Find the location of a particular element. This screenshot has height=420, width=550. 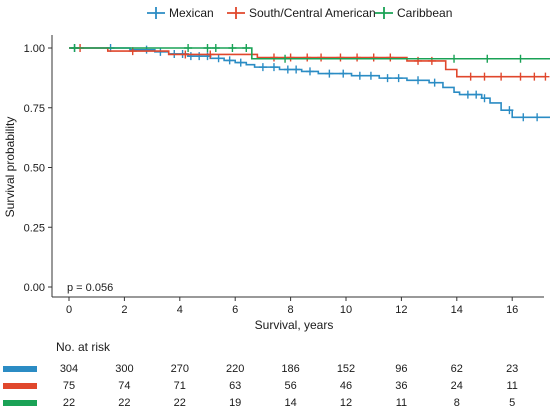

x-tick-label: 8 is located at coordinates (291, 310).